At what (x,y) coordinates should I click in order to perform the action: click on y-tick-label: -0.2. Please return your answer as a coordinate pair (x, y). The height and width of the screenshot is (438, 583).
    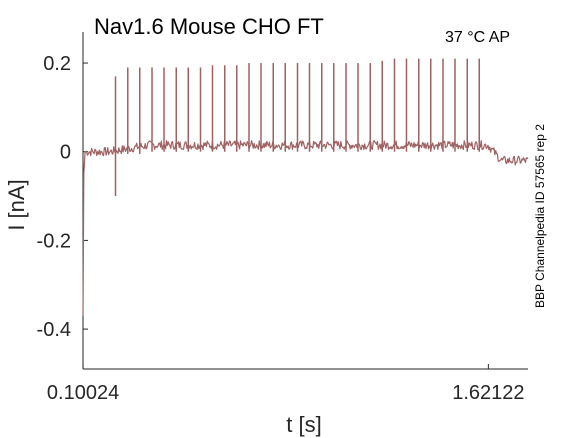
    Looking at the image, I should click on (54, 241).